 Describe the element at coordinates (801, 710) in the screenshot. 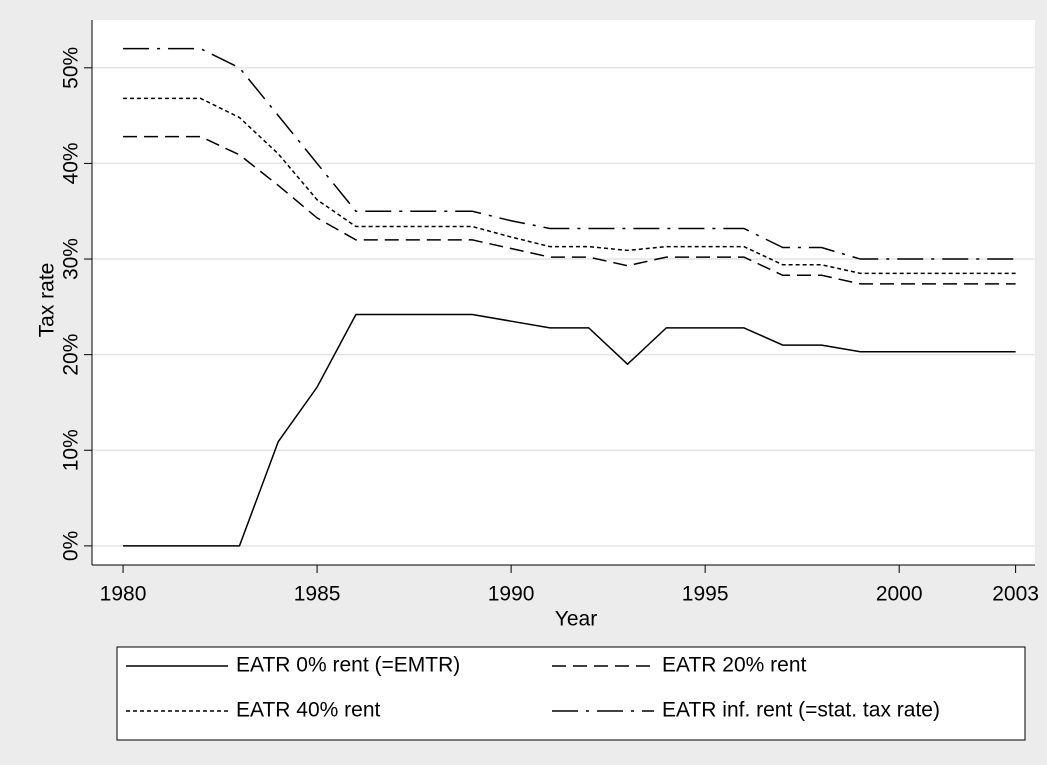

I see `legend-label: EATR inf. rent (=stat. tax rate)` at that location.